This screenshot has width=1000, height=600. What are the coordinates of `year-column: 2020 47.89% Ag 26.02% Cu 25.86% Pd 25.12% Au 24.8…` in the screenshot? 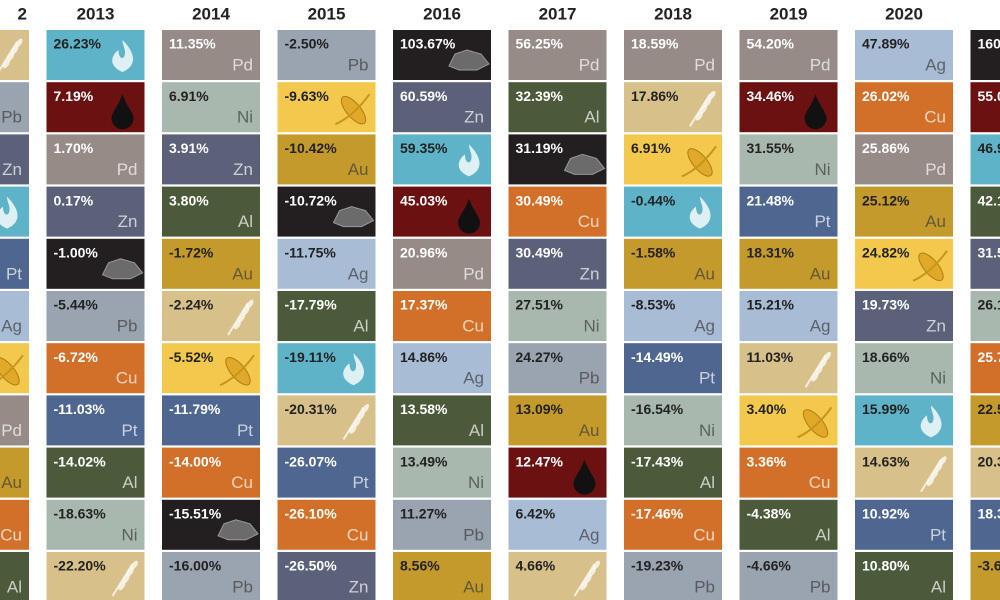 It's located at (904, 302).